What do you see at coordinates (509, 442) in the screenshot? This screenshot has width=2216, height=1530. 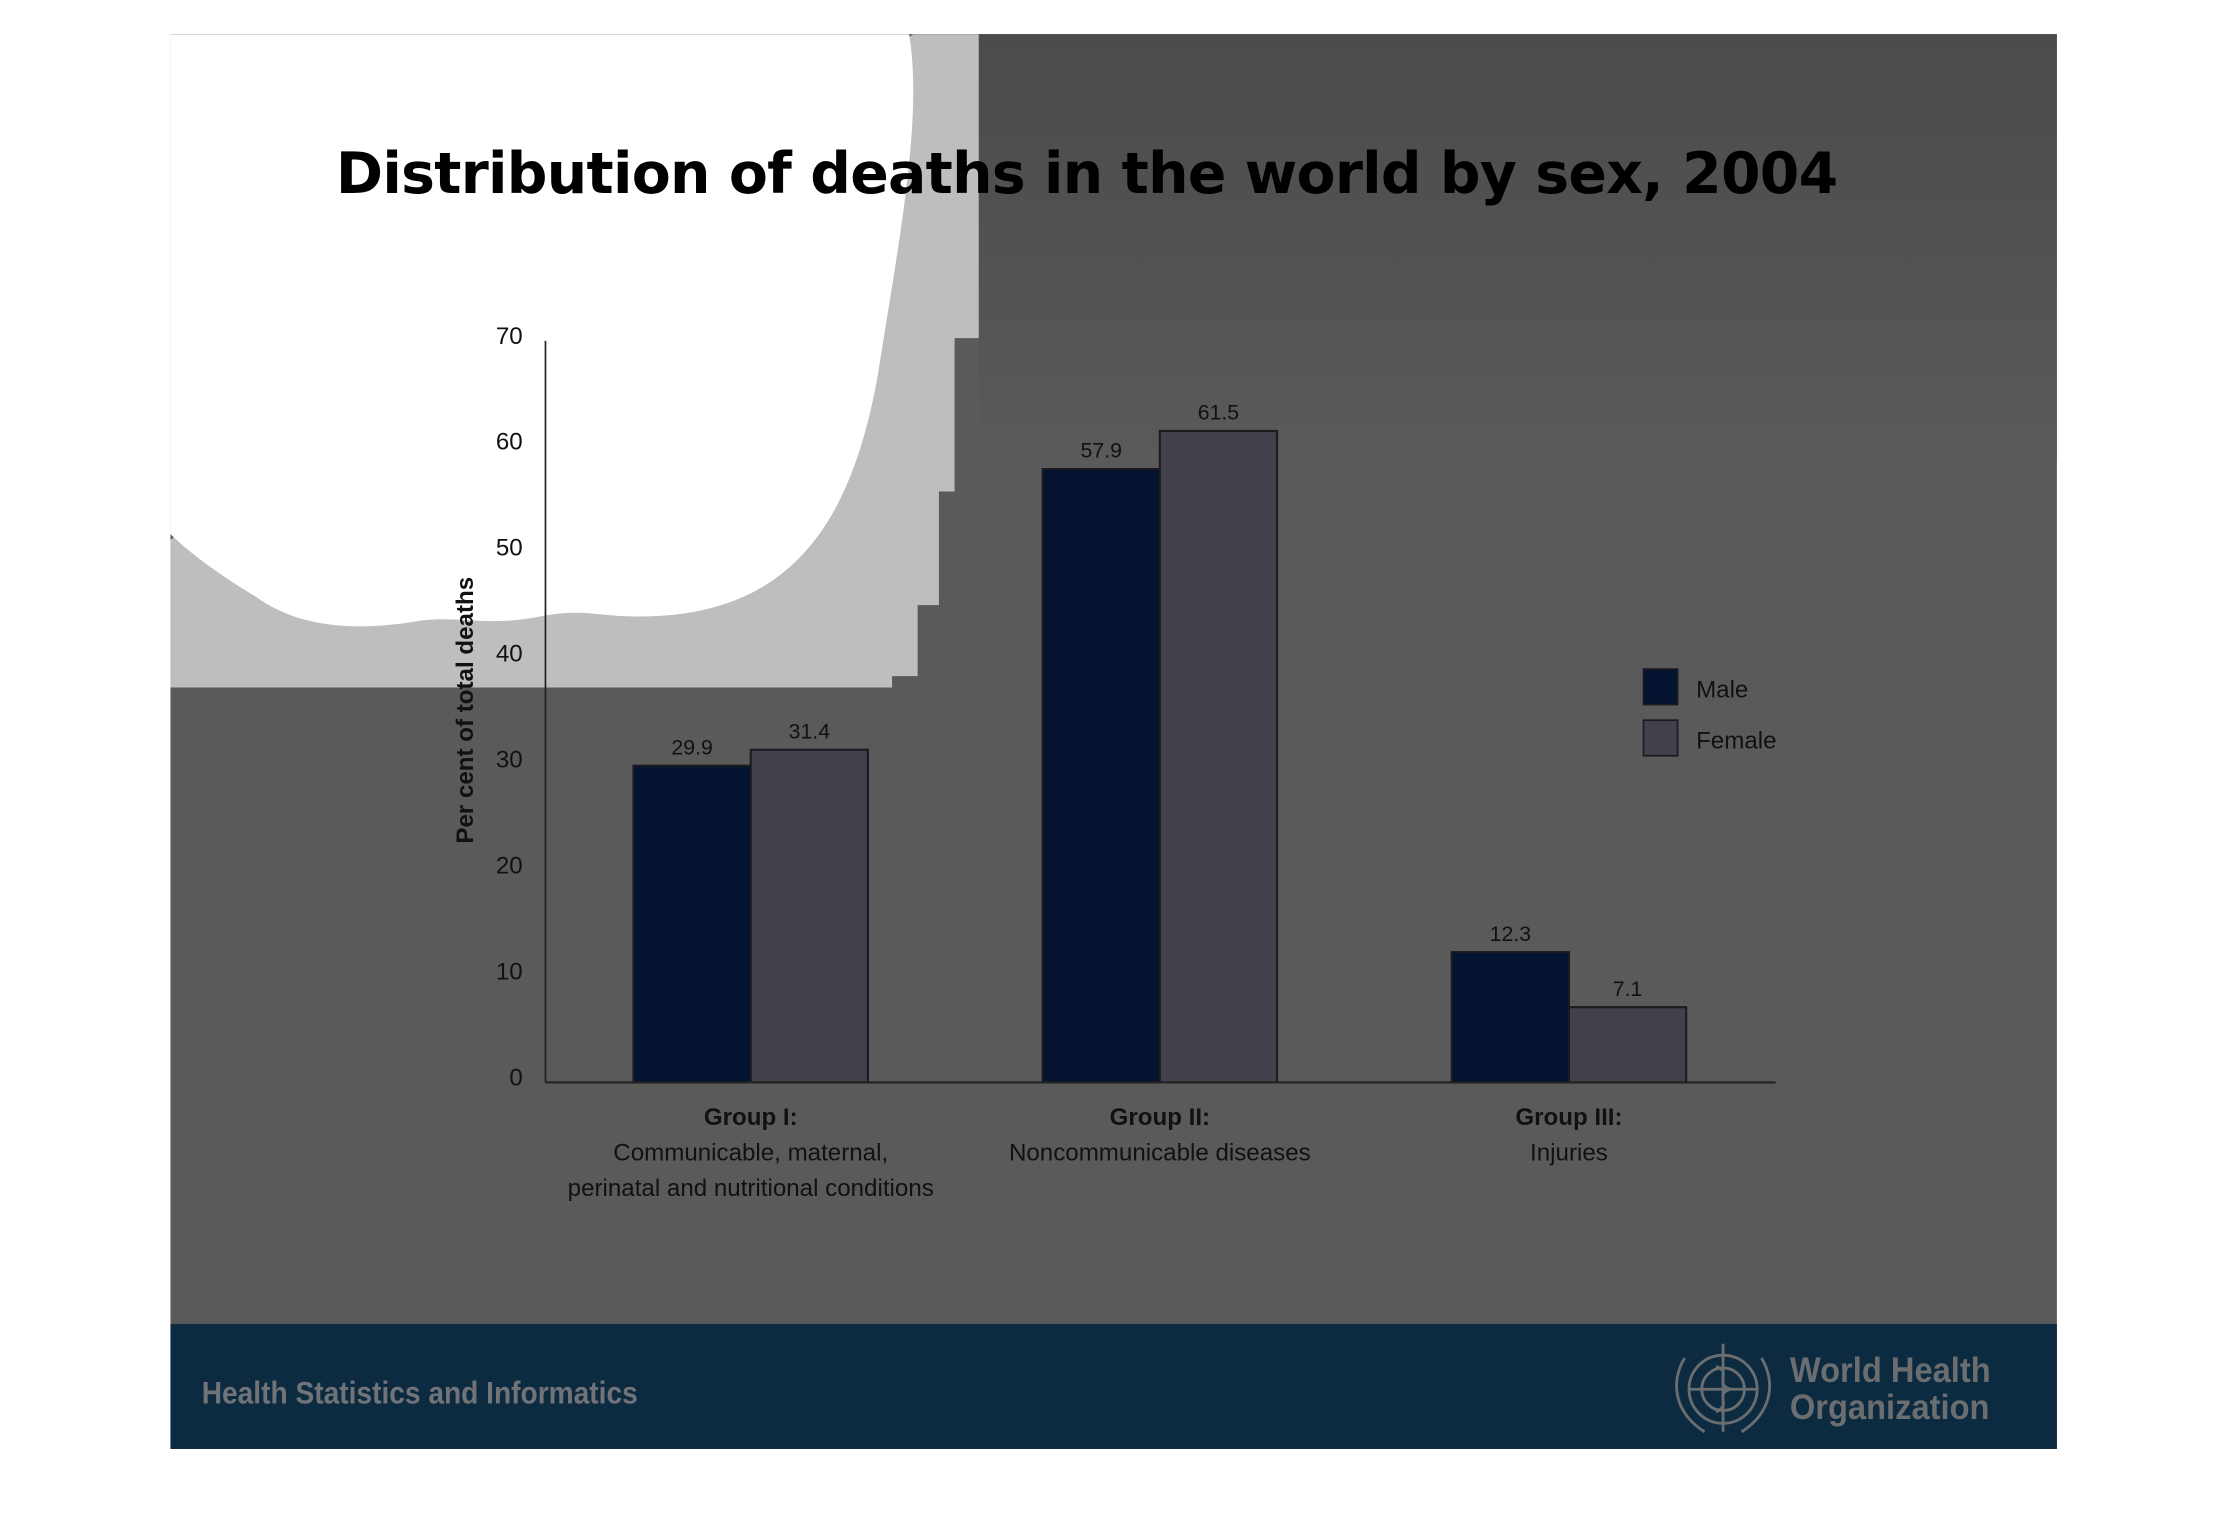 I see `y-tick-label: 60` at bounding box center [509, 442].